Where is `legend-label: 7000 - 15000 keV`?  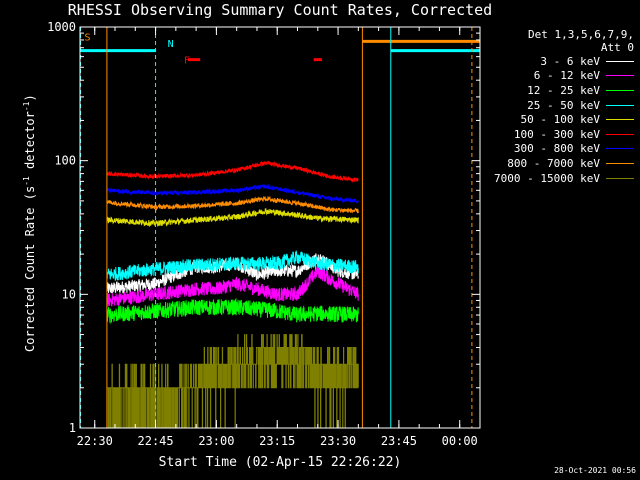
legend-label: 7000 - 15000 keV is located at coordinates (547, 178).